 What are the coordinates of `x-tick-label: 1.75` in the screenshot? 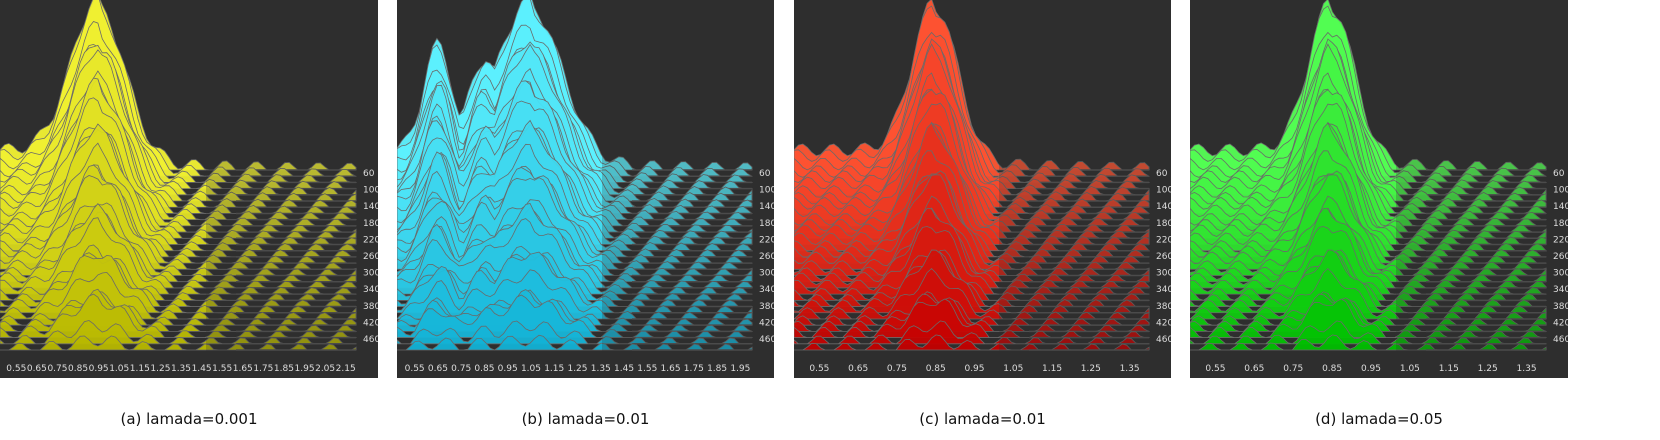 It's located at (263, 369).